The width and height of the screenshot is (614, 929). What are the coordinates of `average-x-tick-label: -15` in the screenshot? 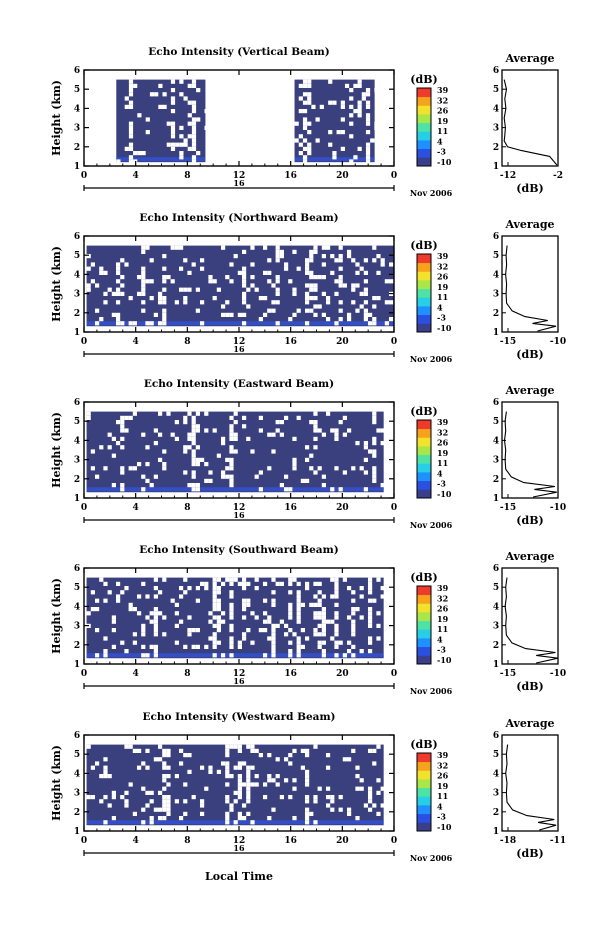 It's located at (508, 342).